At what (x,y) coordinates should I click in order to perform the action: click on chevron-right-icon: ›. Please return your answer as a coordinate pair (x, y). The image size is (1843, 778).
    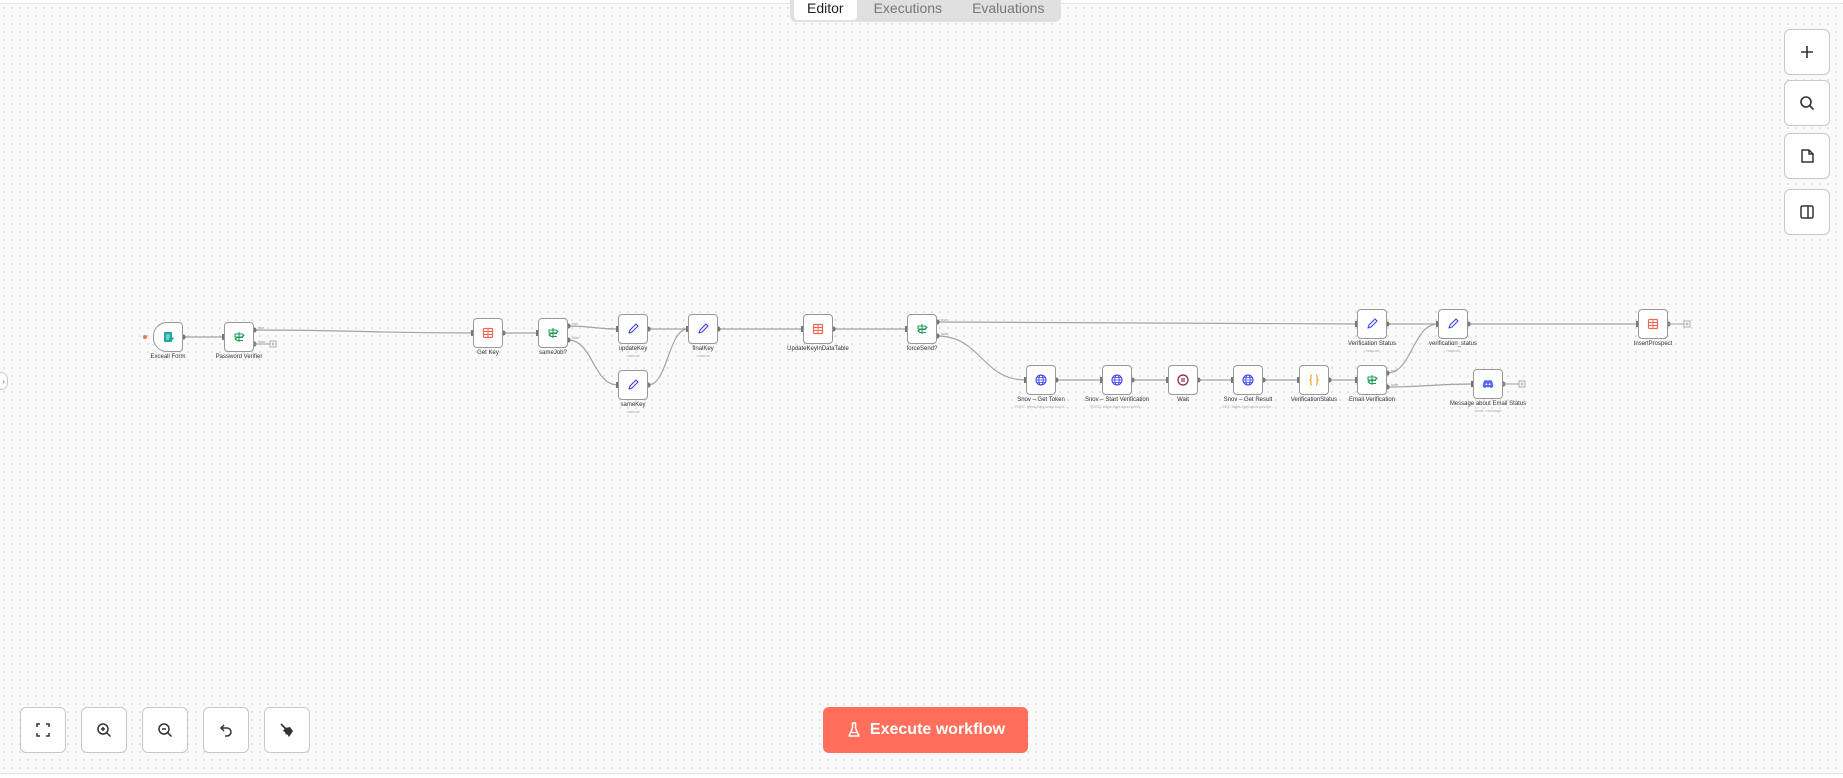
    Looking at the image, I should click on (3, 381).